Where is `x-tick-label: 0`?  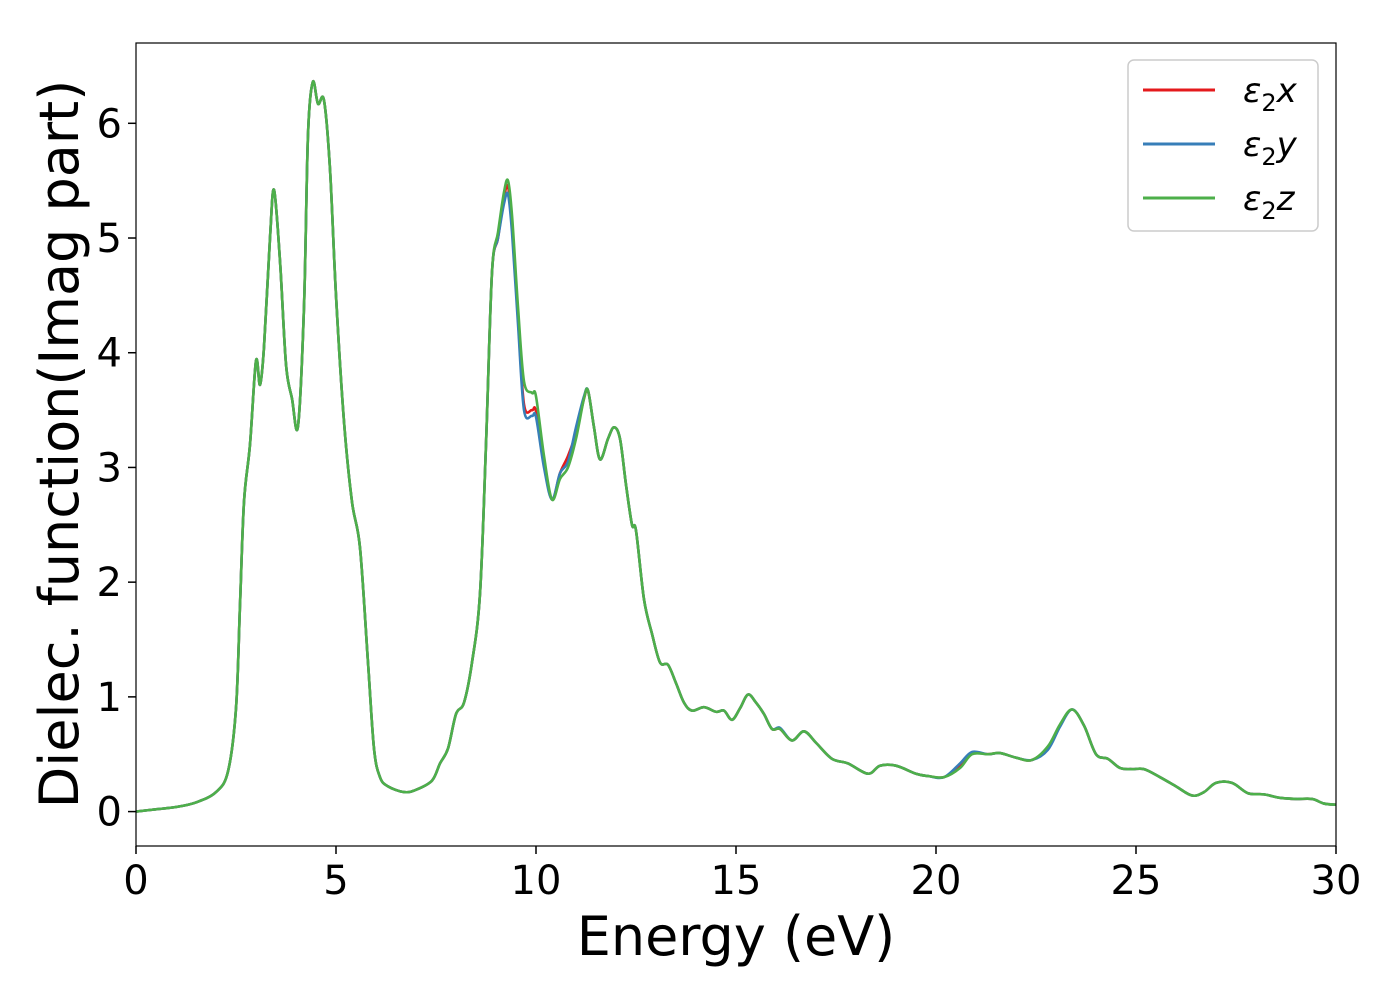 x-tick-label: 0 is located at coordinates (135, 881).